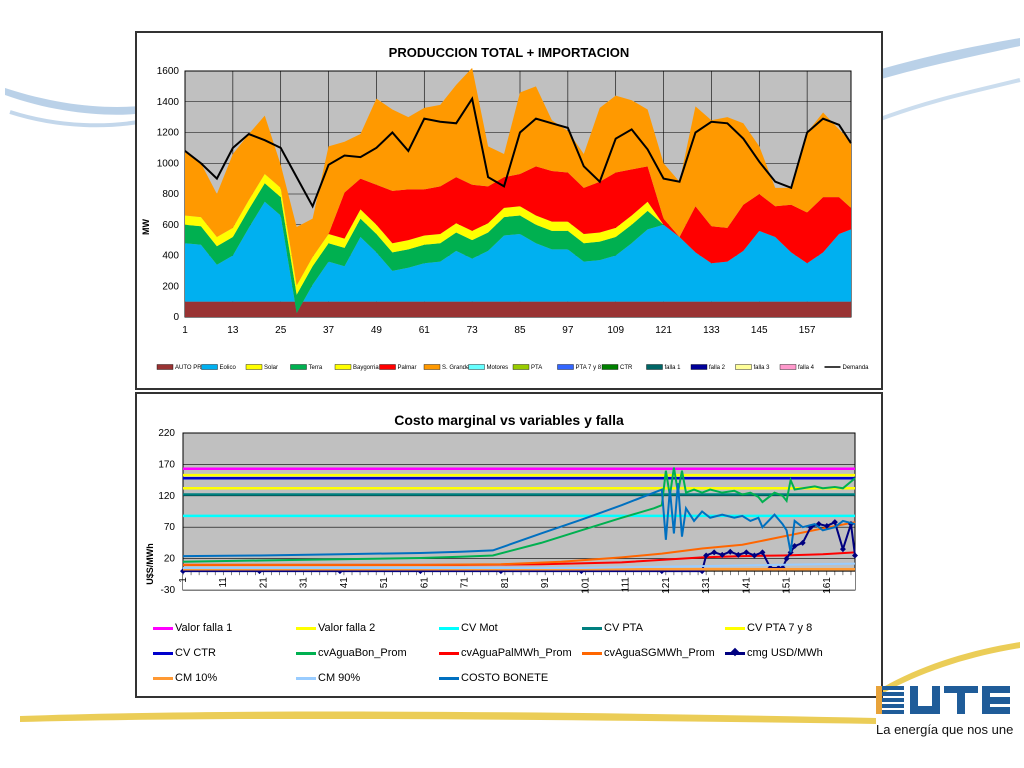  What do you see at coordinates (183, 367) in the screenshot?
I see `legend-item-auto-prod: AUTO PROD` at bounding box center [183, 367].